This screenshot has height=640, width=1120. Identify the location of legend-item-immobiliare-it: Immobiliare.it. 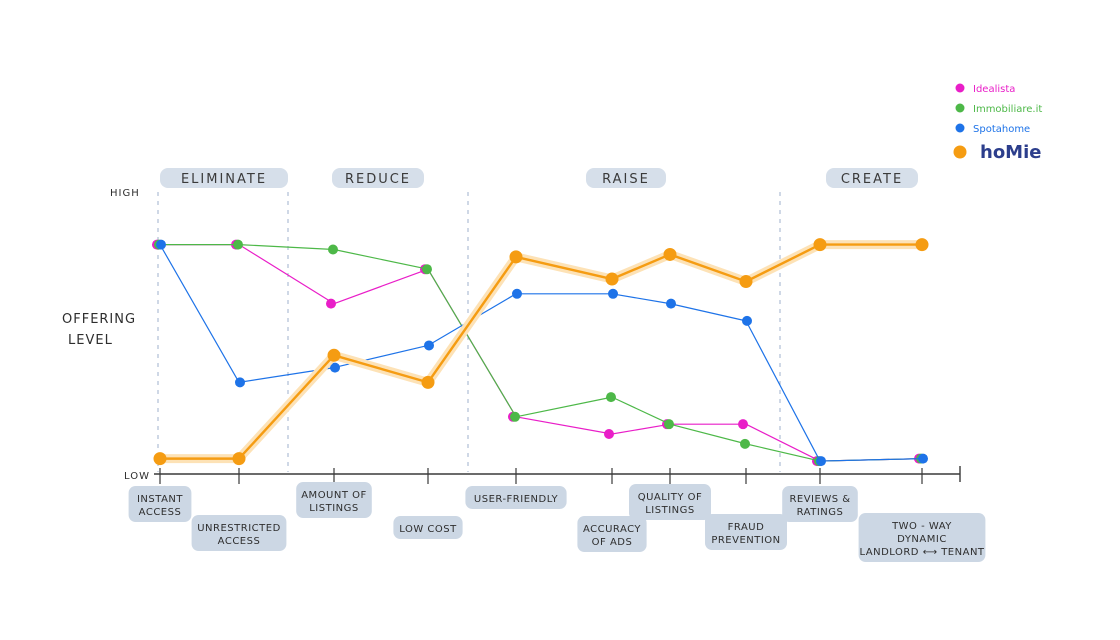
(998, 109).